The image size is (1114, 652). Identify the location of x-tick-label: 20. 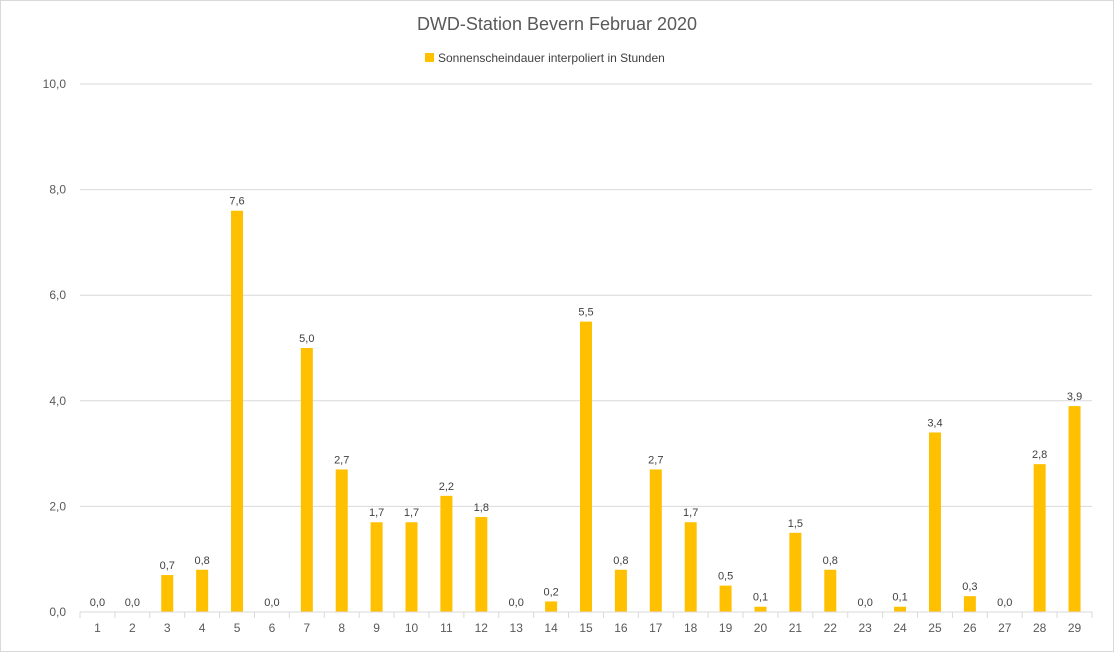
(761, 628).